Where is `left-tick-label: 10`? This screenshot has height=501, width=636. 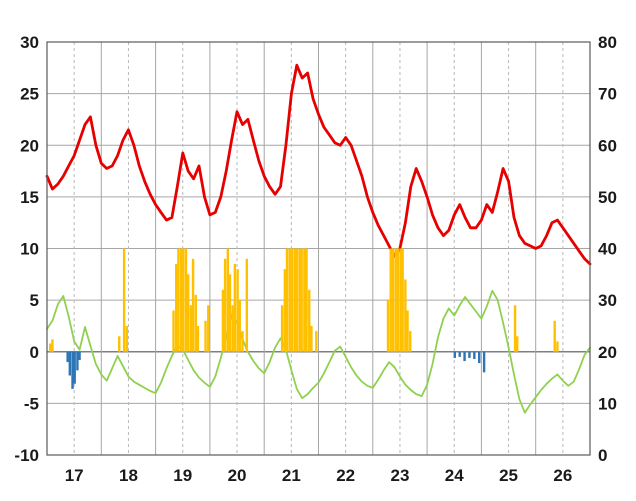 left-tick-label: 10 is located at coordinates (29, 249).